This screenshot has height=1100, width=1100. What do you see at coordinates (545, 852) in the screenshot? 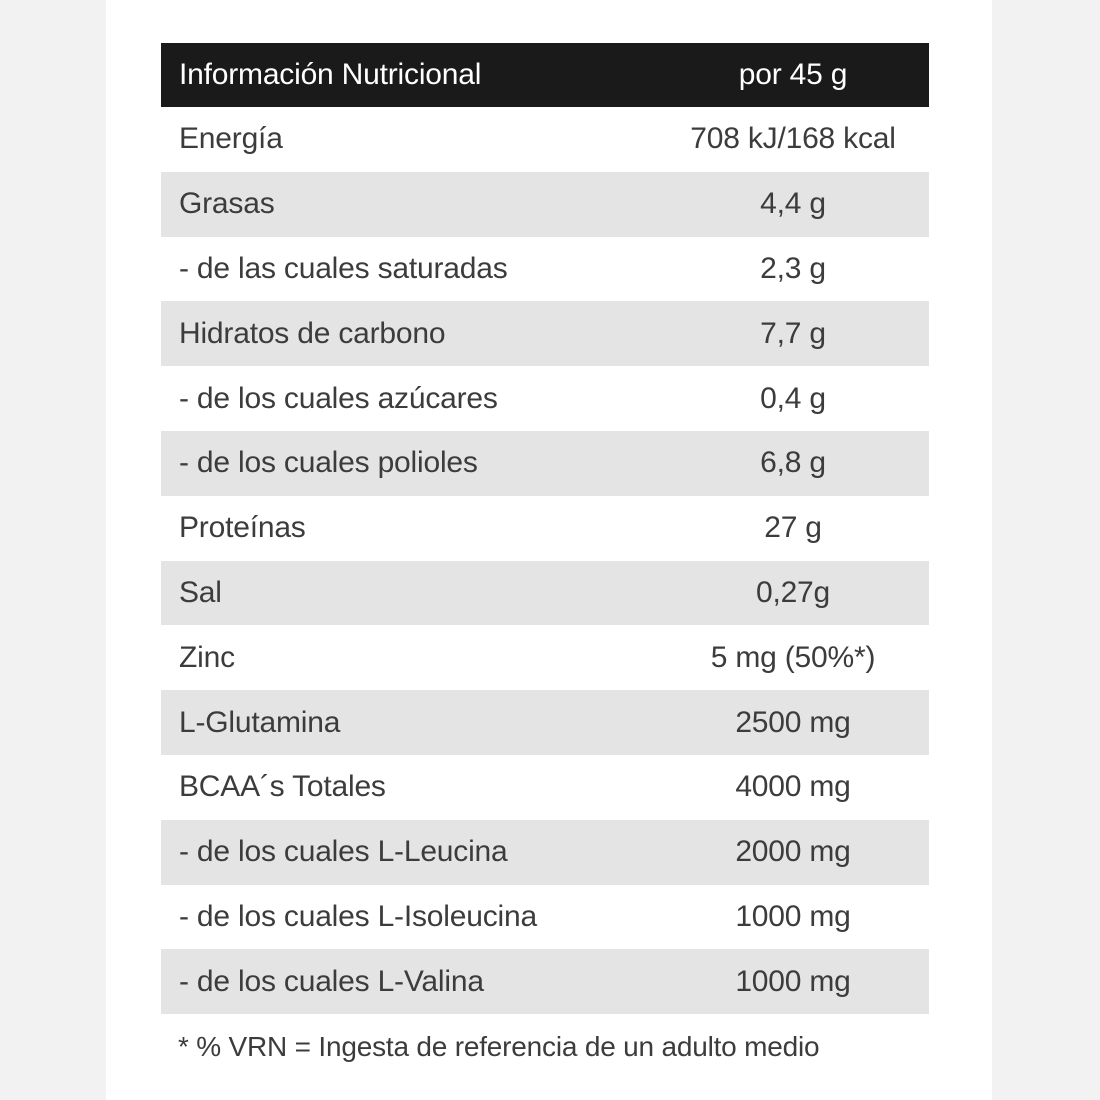
I see `table-row: - de los cuales L-Leucina 2000 mg` at bounding box center [545, 852].